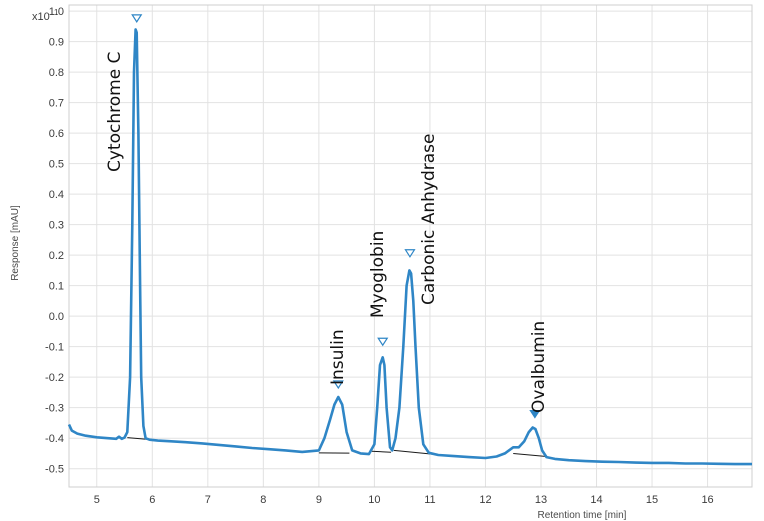  What do you see at coordinates (56, 195) in the screenshot?
I see `y-tick-label: 0.4` at bounding box center [56, 195].